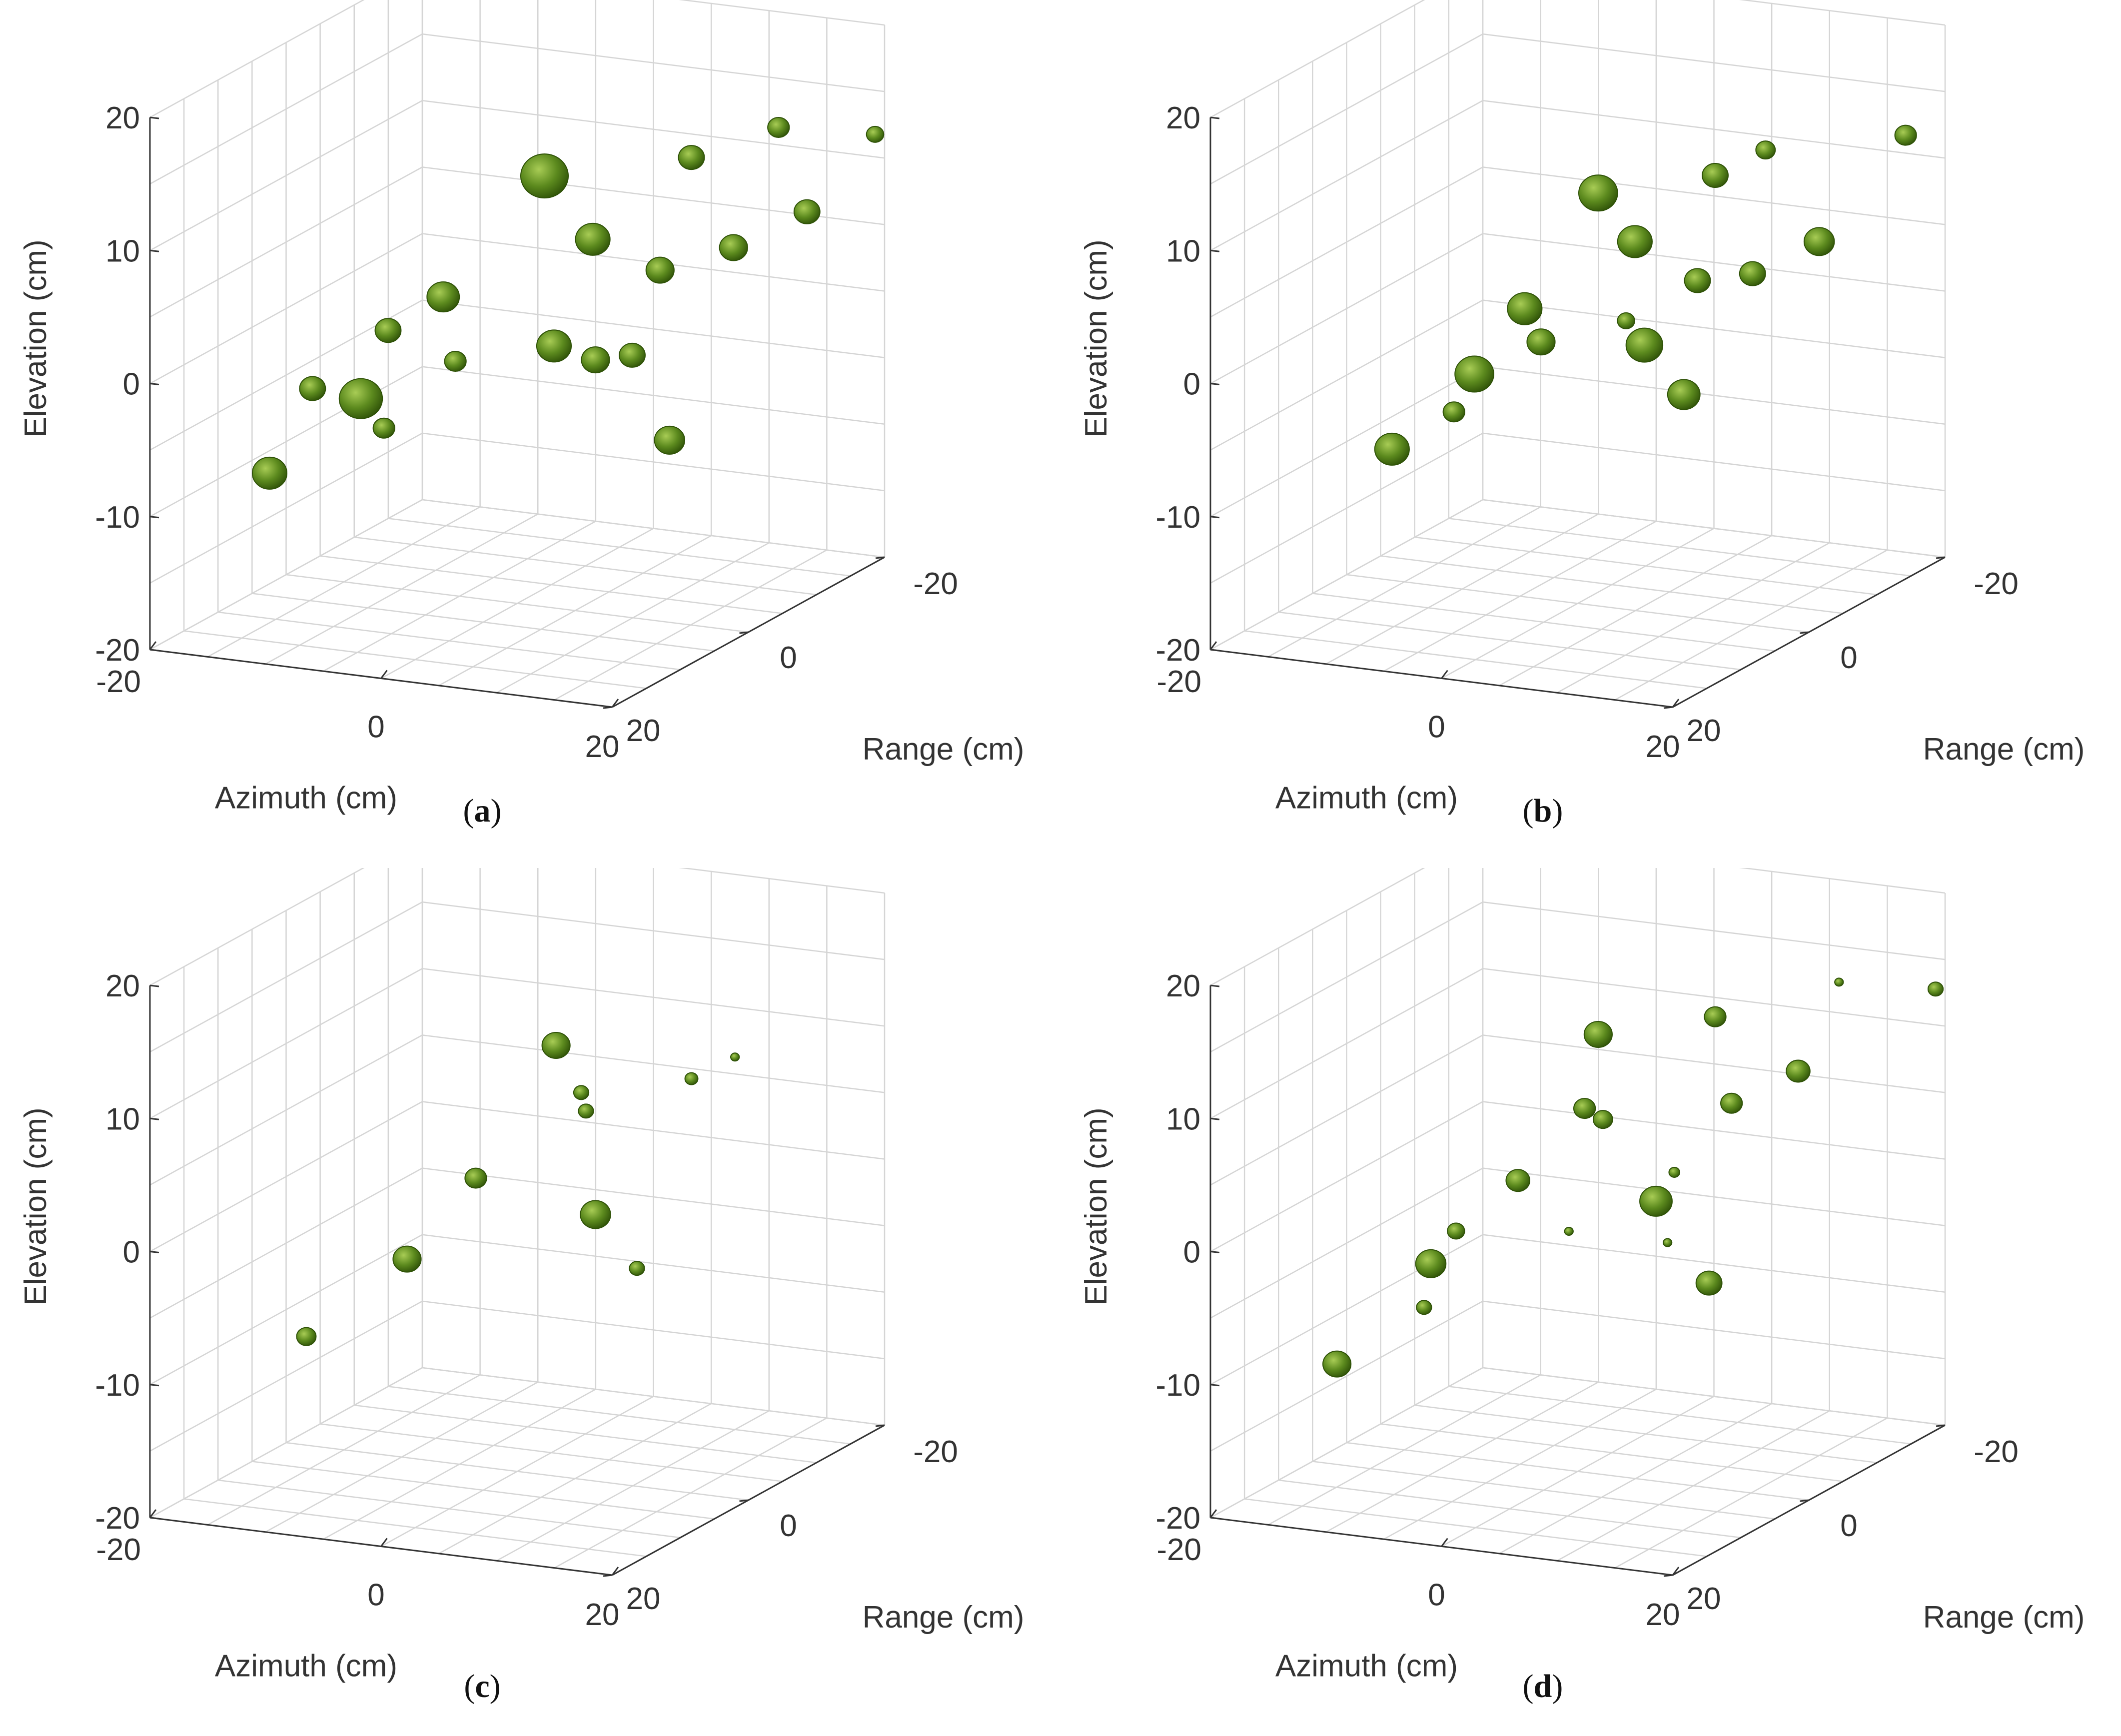  Describe the element at coordinates (123, 251) in the screenshot. I see `elevation-tick-label: 10` at that location.